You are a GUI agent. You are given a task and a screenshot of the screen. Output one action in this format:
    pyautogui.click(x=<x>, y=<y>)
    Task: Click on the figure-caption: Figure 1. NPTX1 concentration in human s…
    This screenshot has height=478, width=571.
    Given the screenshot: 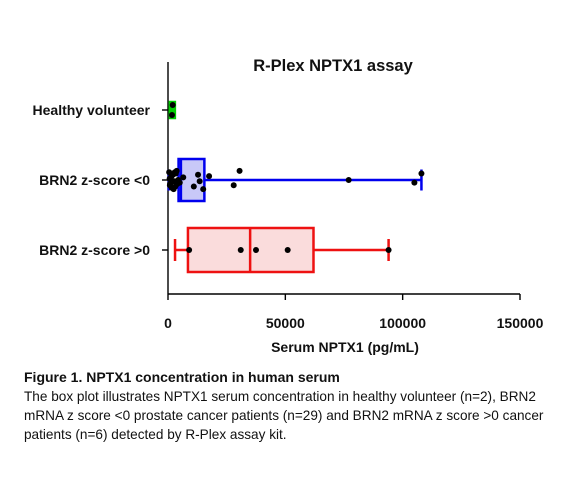 What is the action you would take?
    pyautogui.click(x=291, y=406)
    